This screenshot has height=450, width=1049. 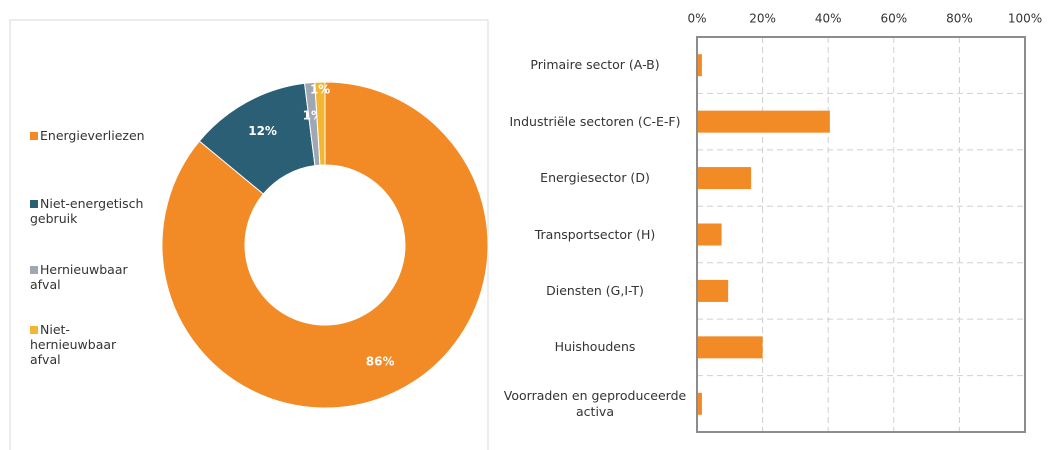 I want to click on y-tick-label: Huishoudens, so click(x=595, y=347).